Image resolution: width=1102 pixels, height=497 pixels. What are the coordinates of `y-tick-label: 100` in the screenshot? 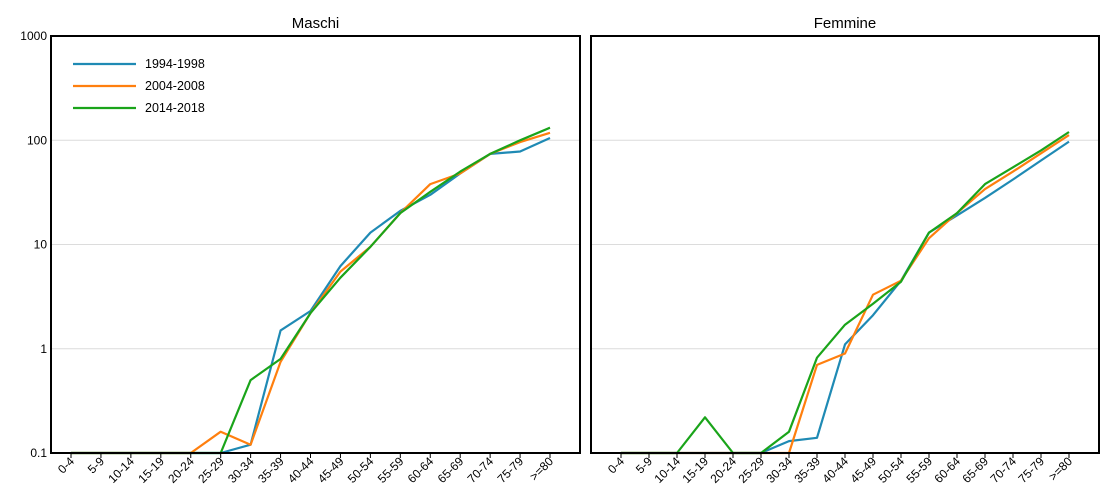 It's located at (37, 140).